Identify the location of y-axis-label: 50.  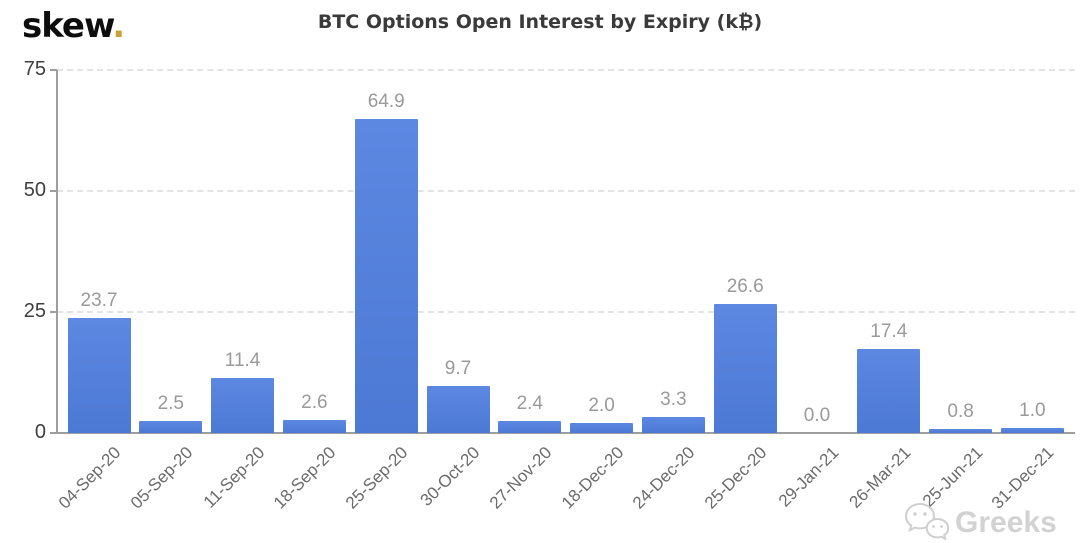
(34, 190).